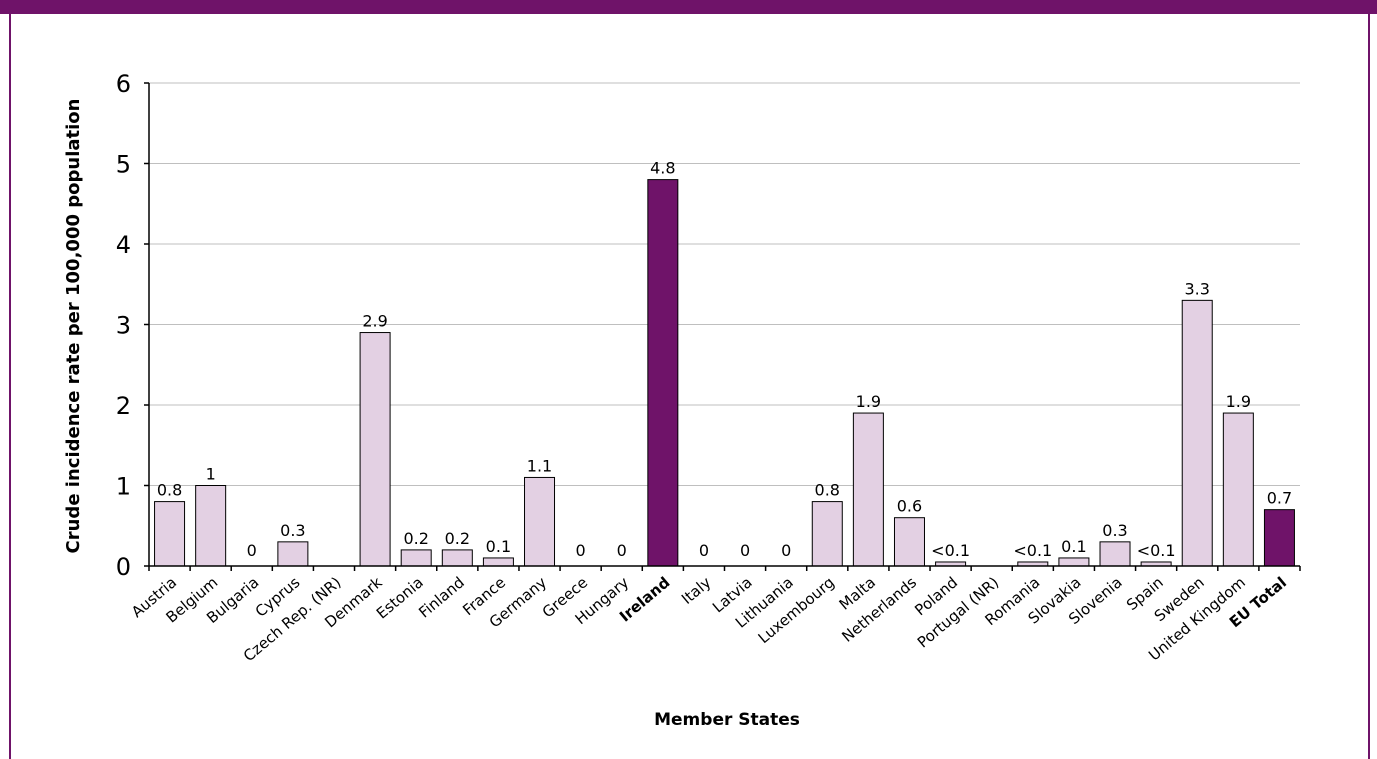 The height and width of the screenshot is (759, 1377). I want to click on data-label: 3.3, so click(1197, 288).